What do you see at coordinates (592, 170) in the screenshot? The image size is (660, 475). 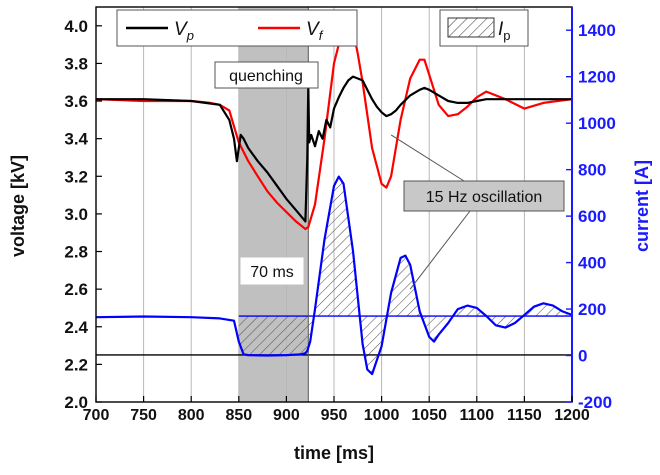 I see `y-right-tick-label: 800` at bounding box center [592, 170].